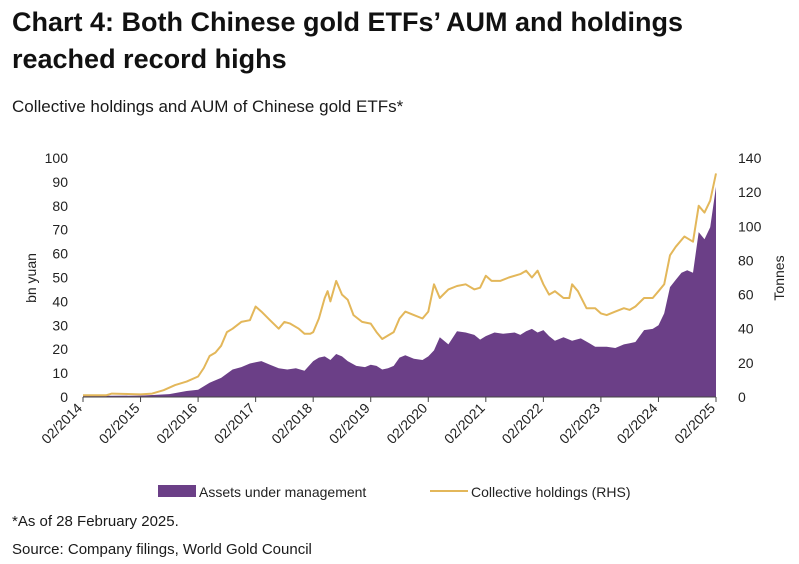 The width and height of the screenshot is (799, 564). Describe the element at coordinates (551, 492) in the screenshot. I see `legend-label-holdings: Collective holdings (RHS)` at that location.